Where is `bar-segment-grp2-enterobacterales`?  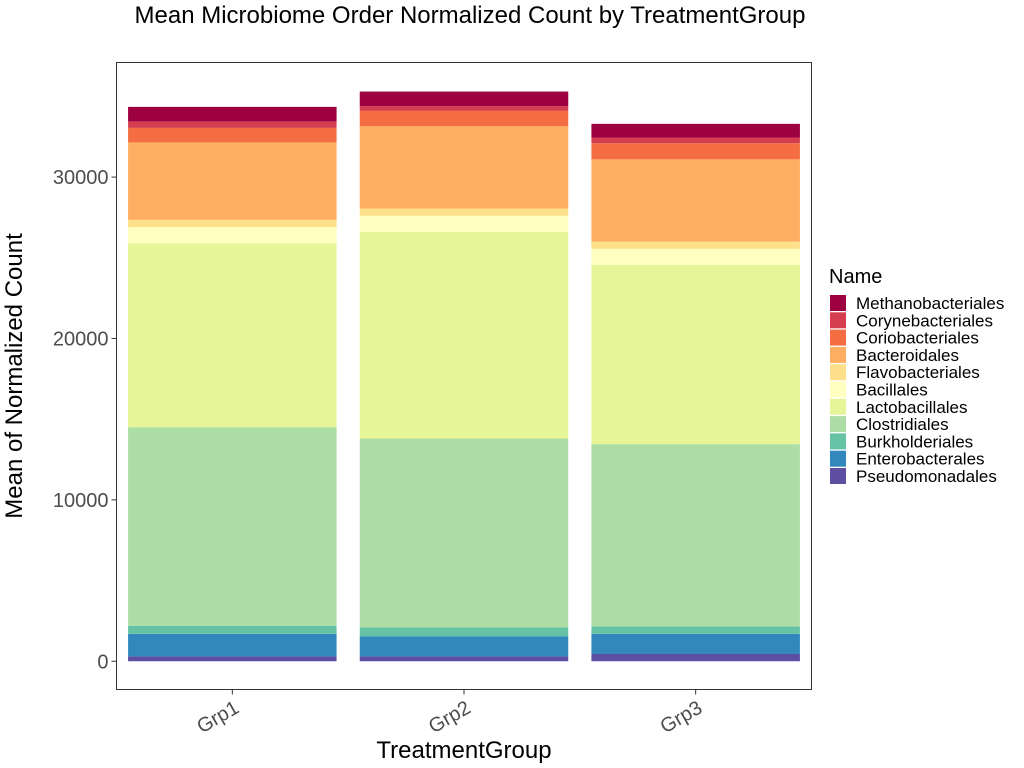 bar-segment-grp2-enterobacterales is located at coordinates (464, 646).